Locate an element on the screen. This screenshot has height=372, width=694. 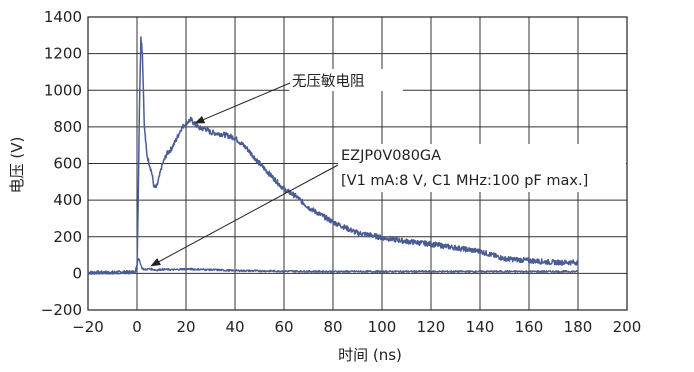
y-tick-label: 1200 is located at coordinates (63, 54).